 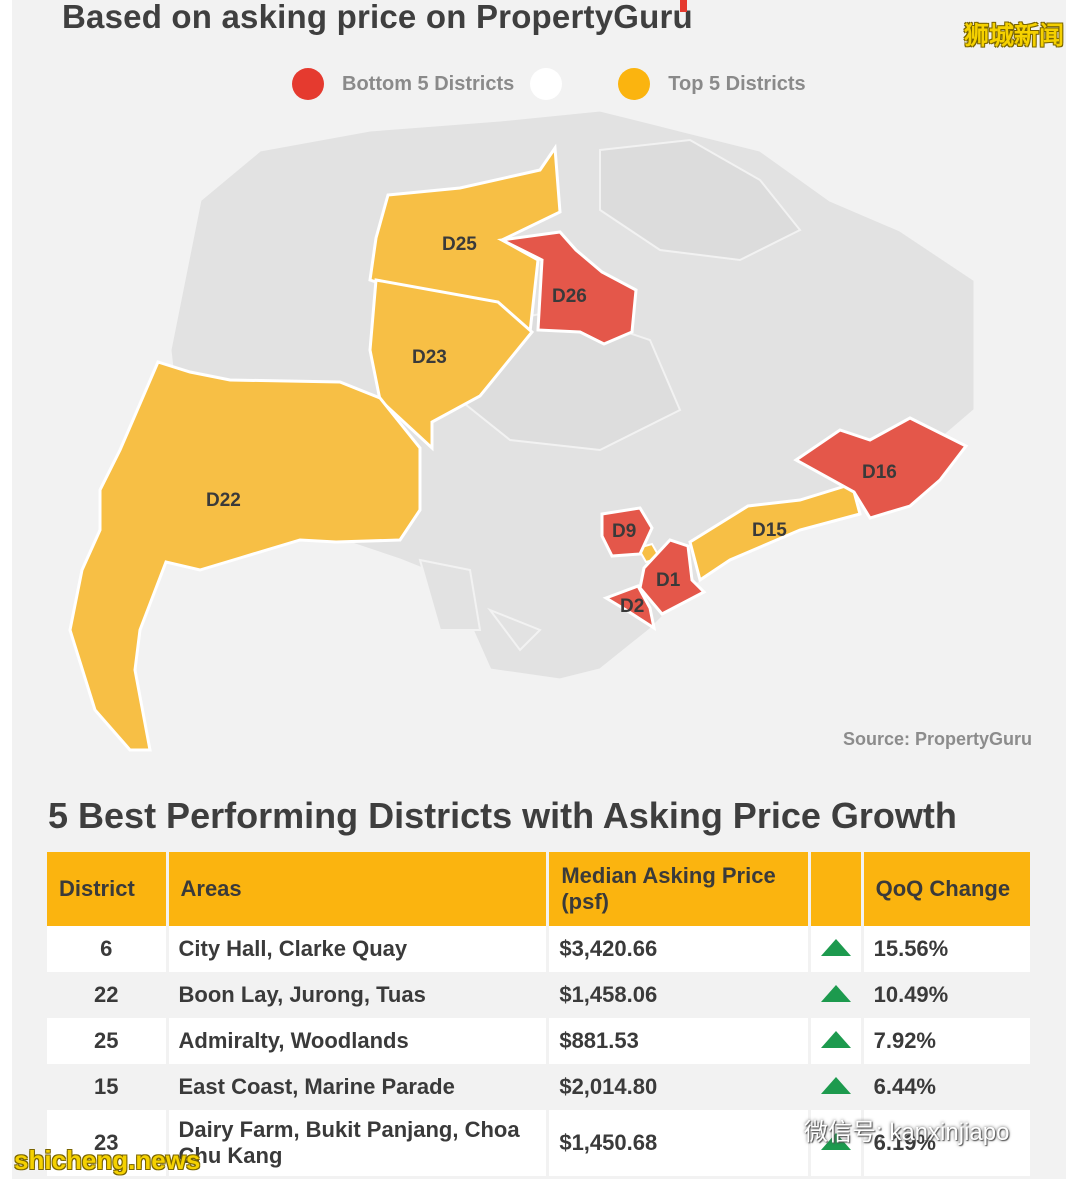 What do you see at coordinates (308, 84) in the screenshot?
I see `legend-swatch-bottom` at bounding box center [308, 84].